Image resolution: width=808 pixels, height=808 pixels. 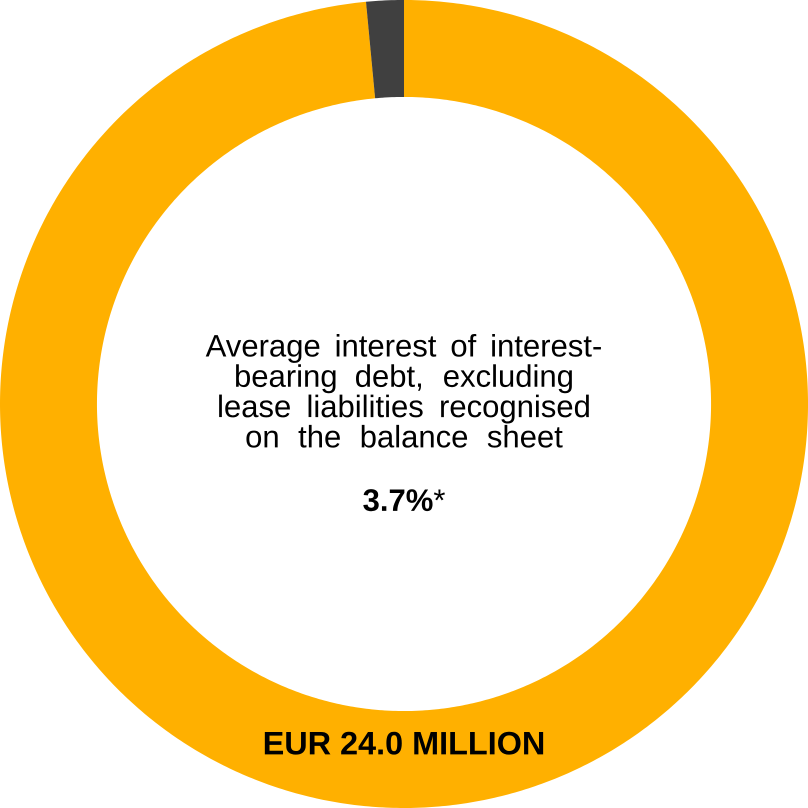 I want to click on text: Average interest of interest-bearing debt, excluding lease liabilities recognised on the balance sheet, so click(x=403, y=391).